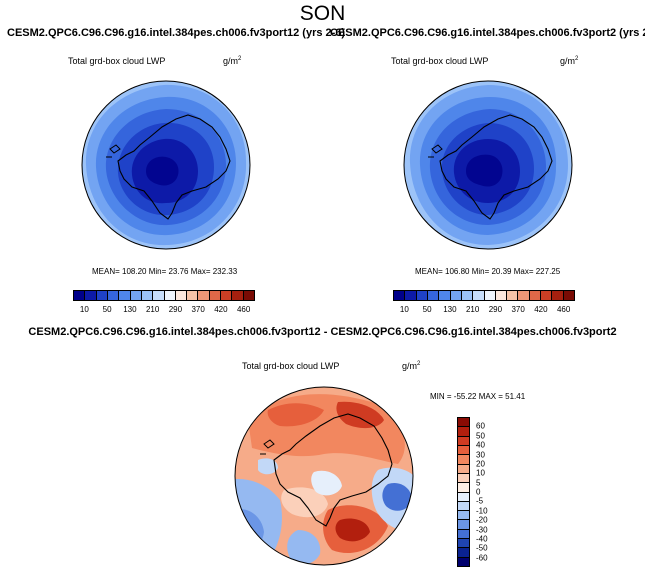 The image size is (645, 572). What do you see at coordinates (174, 167) in the screenshot?
I see `panel1-coastline` at bounding box center [174, 167].